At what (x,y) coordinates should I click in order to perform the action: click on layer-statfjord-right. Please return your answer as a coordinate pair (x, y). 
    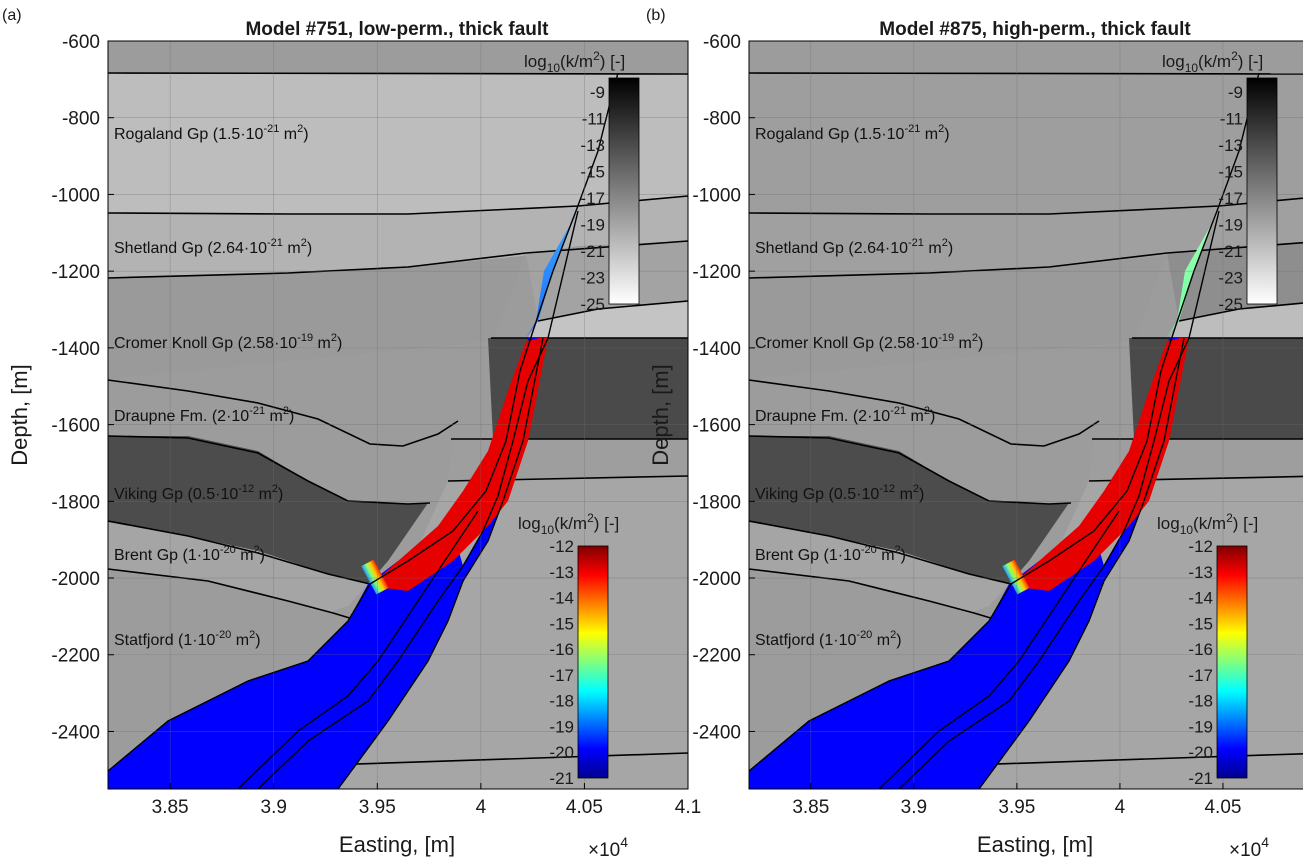
    Looking at the image, I should click on (1126, 632).